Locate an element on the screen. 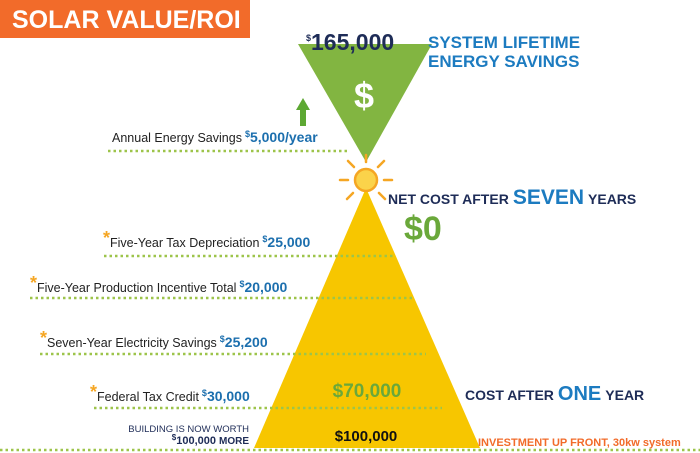 The image size is (700, 453). item-label: *Five-Year Tax Depreciation $25,000 is located at coordinates (206, 239).